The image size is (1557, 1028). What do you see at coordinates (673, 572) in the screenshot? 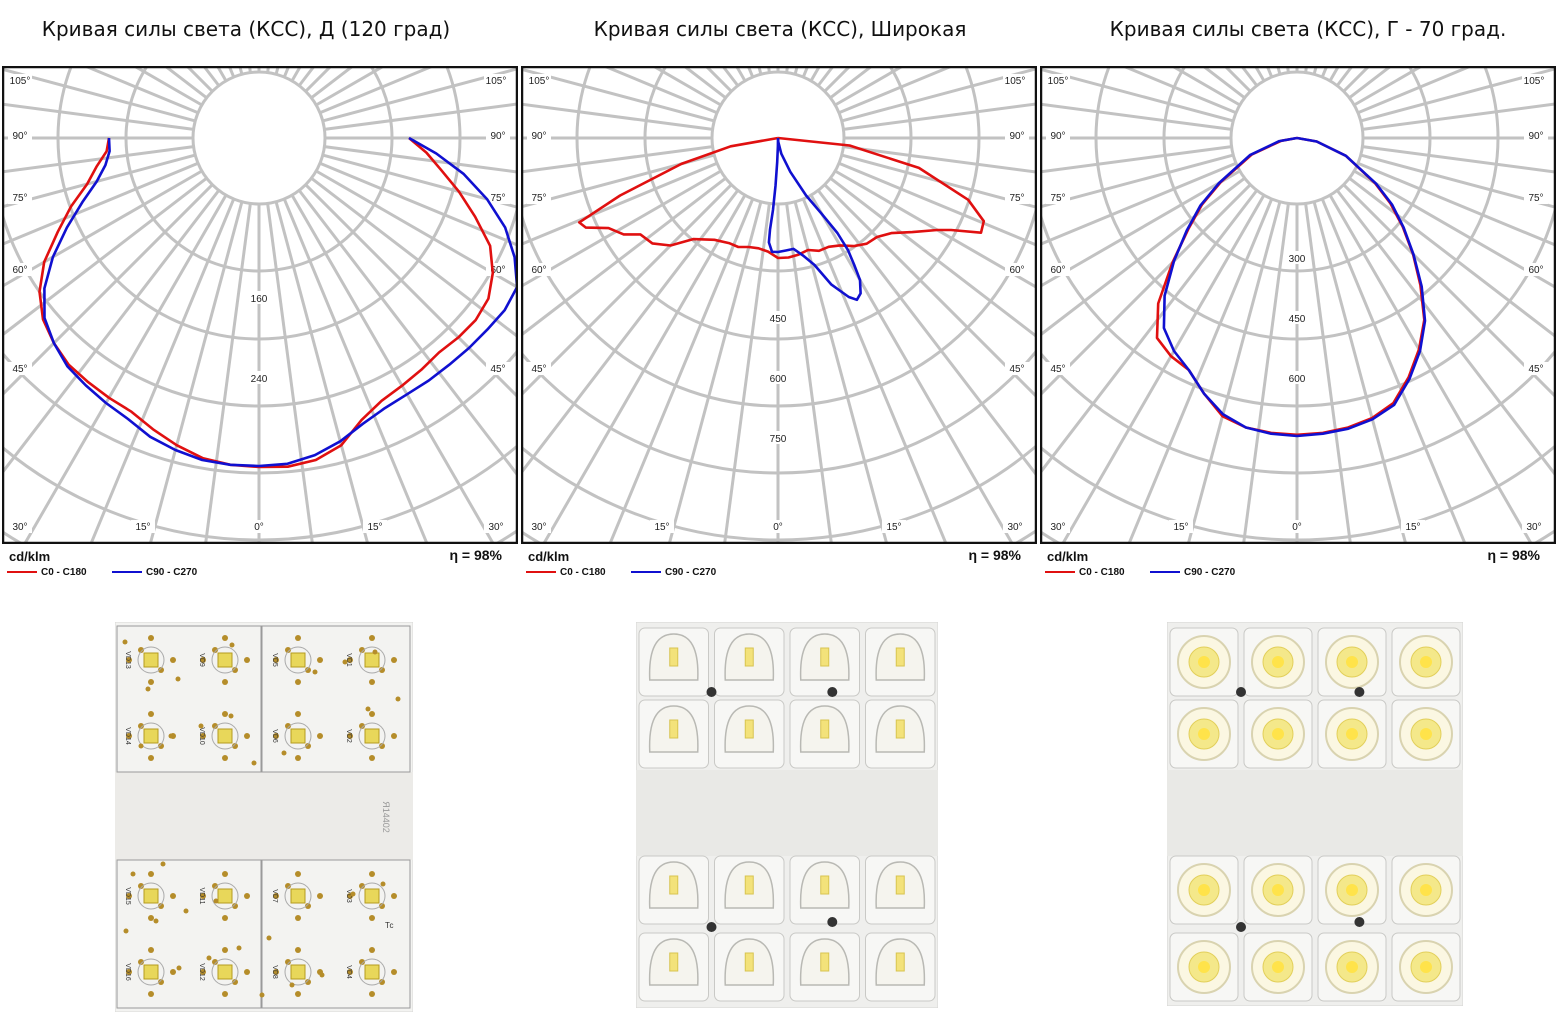
I see `legend-item-c90: C90 - C270` at bounding box center [673, 572].